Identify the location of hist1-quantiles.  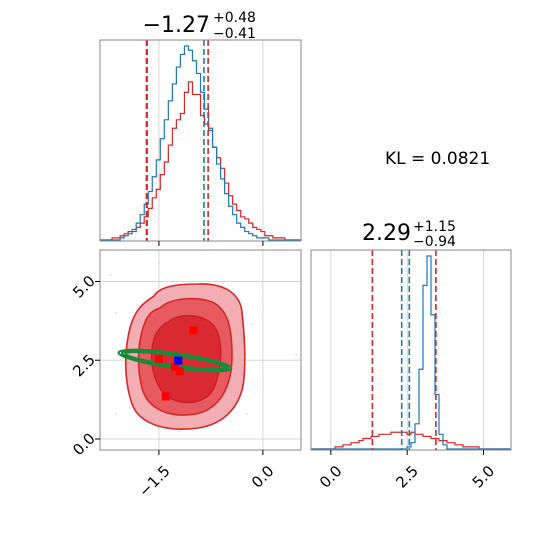
(177, 140).